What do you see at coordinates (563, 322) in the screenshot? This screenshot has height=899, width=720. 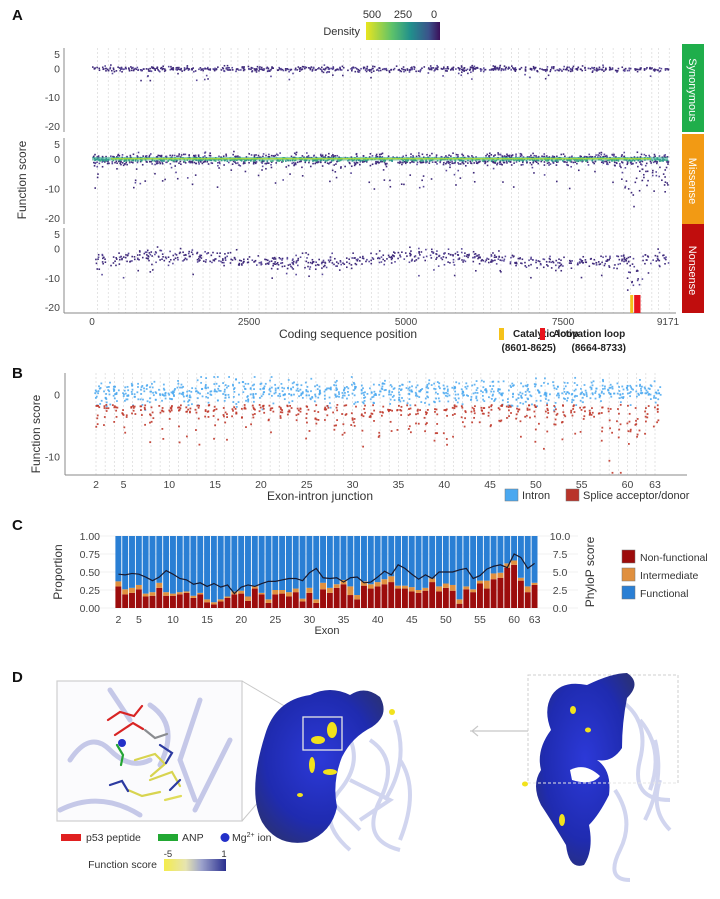 I see `panel-a-x-tick-label: 7500` at bounding box center [563, 322].